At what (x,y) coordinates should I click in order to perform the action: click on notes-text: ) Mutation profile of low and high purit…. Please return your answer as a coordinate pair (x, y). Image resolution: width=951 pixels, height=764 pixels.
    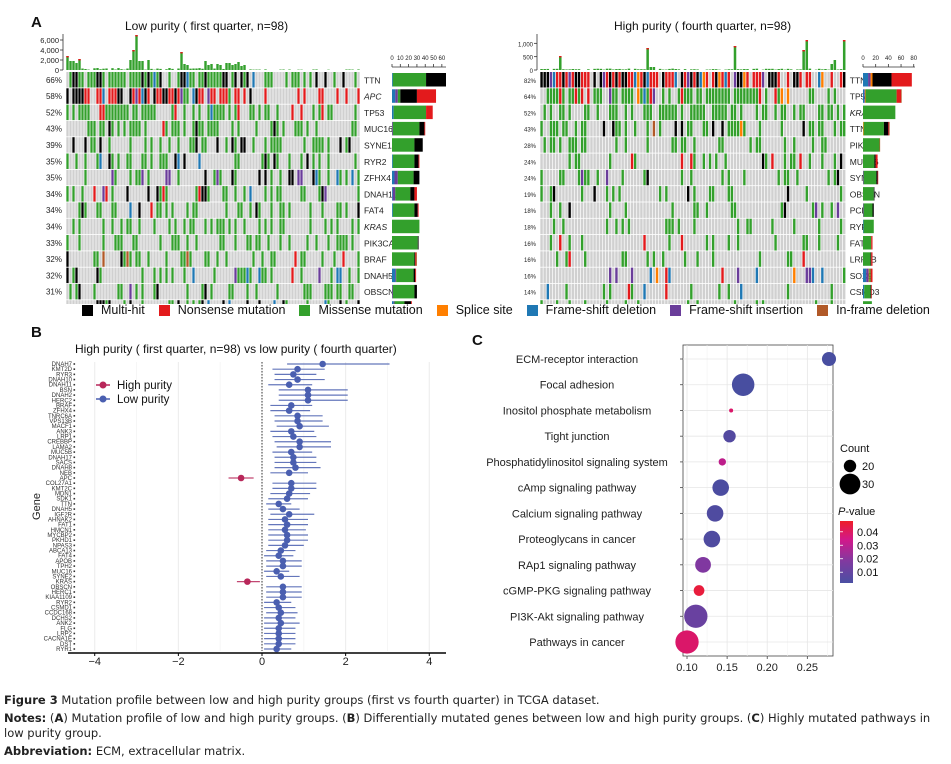
    Looking at the image, I should click on (205, 718).